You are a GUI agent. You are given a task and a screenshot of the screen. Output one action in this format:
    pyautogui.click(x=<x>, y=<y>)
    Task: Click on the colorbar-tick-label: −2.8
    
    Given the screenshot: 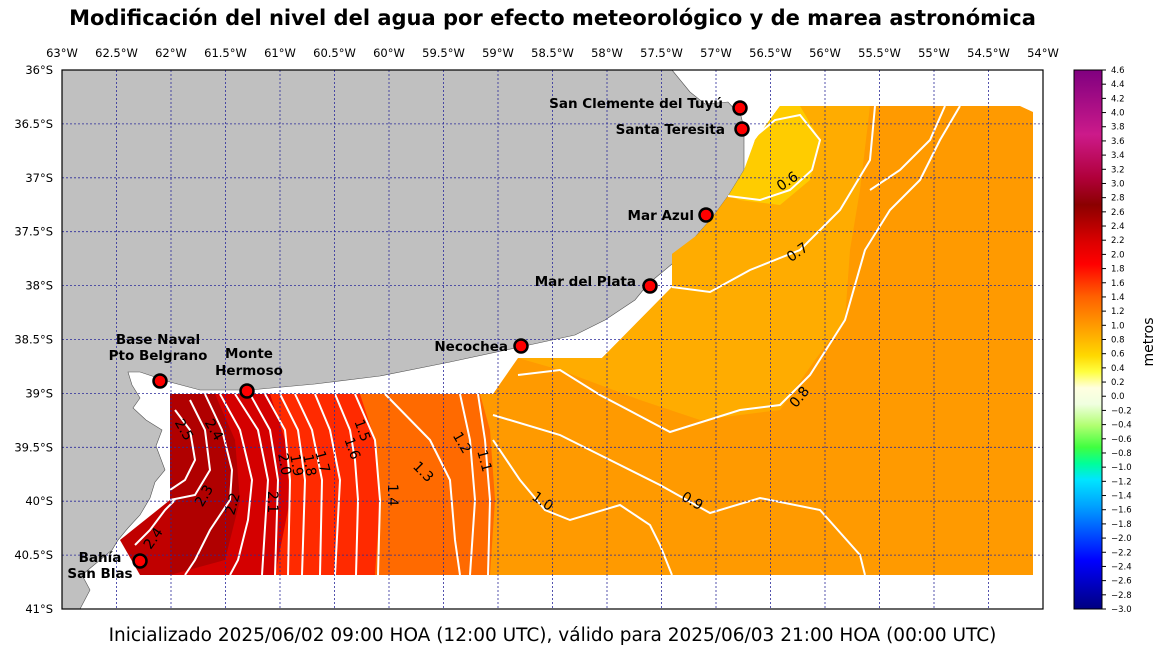 What is the action you would take?
    pyautogui.click(x=1121, y=596)
    